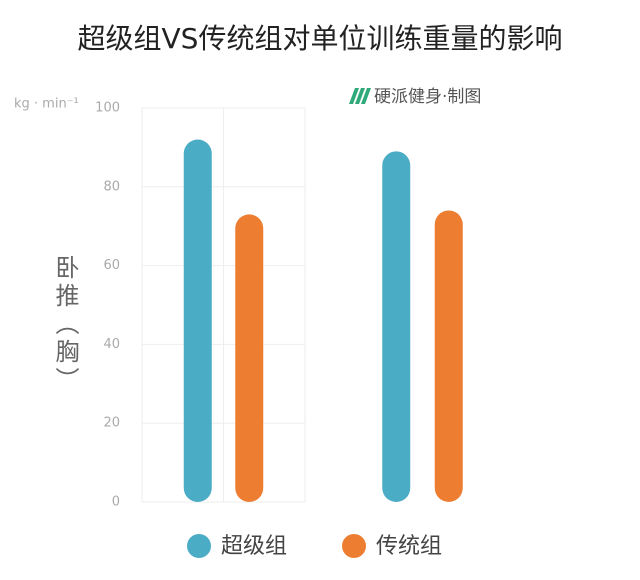  I want to click on y-tick-label: 100, so click(107, 108).